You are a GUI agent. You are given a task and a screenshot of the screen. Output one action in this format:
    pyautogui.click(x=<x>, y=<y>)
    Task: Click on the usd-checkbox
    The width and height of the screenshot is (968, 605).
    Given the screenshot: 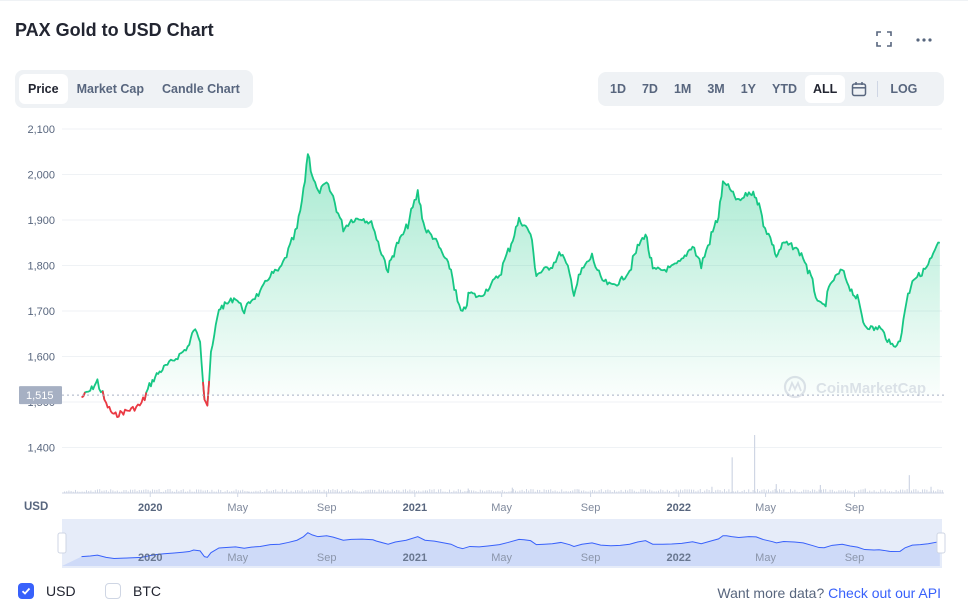 What is the action you would take?
    pyautogui.click(x=26, y=591)
    